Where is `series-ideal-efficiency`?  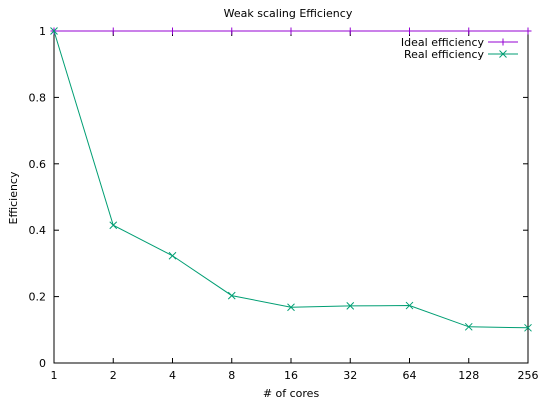
series-ideal-efficiency is located at coordinates (291, 31).